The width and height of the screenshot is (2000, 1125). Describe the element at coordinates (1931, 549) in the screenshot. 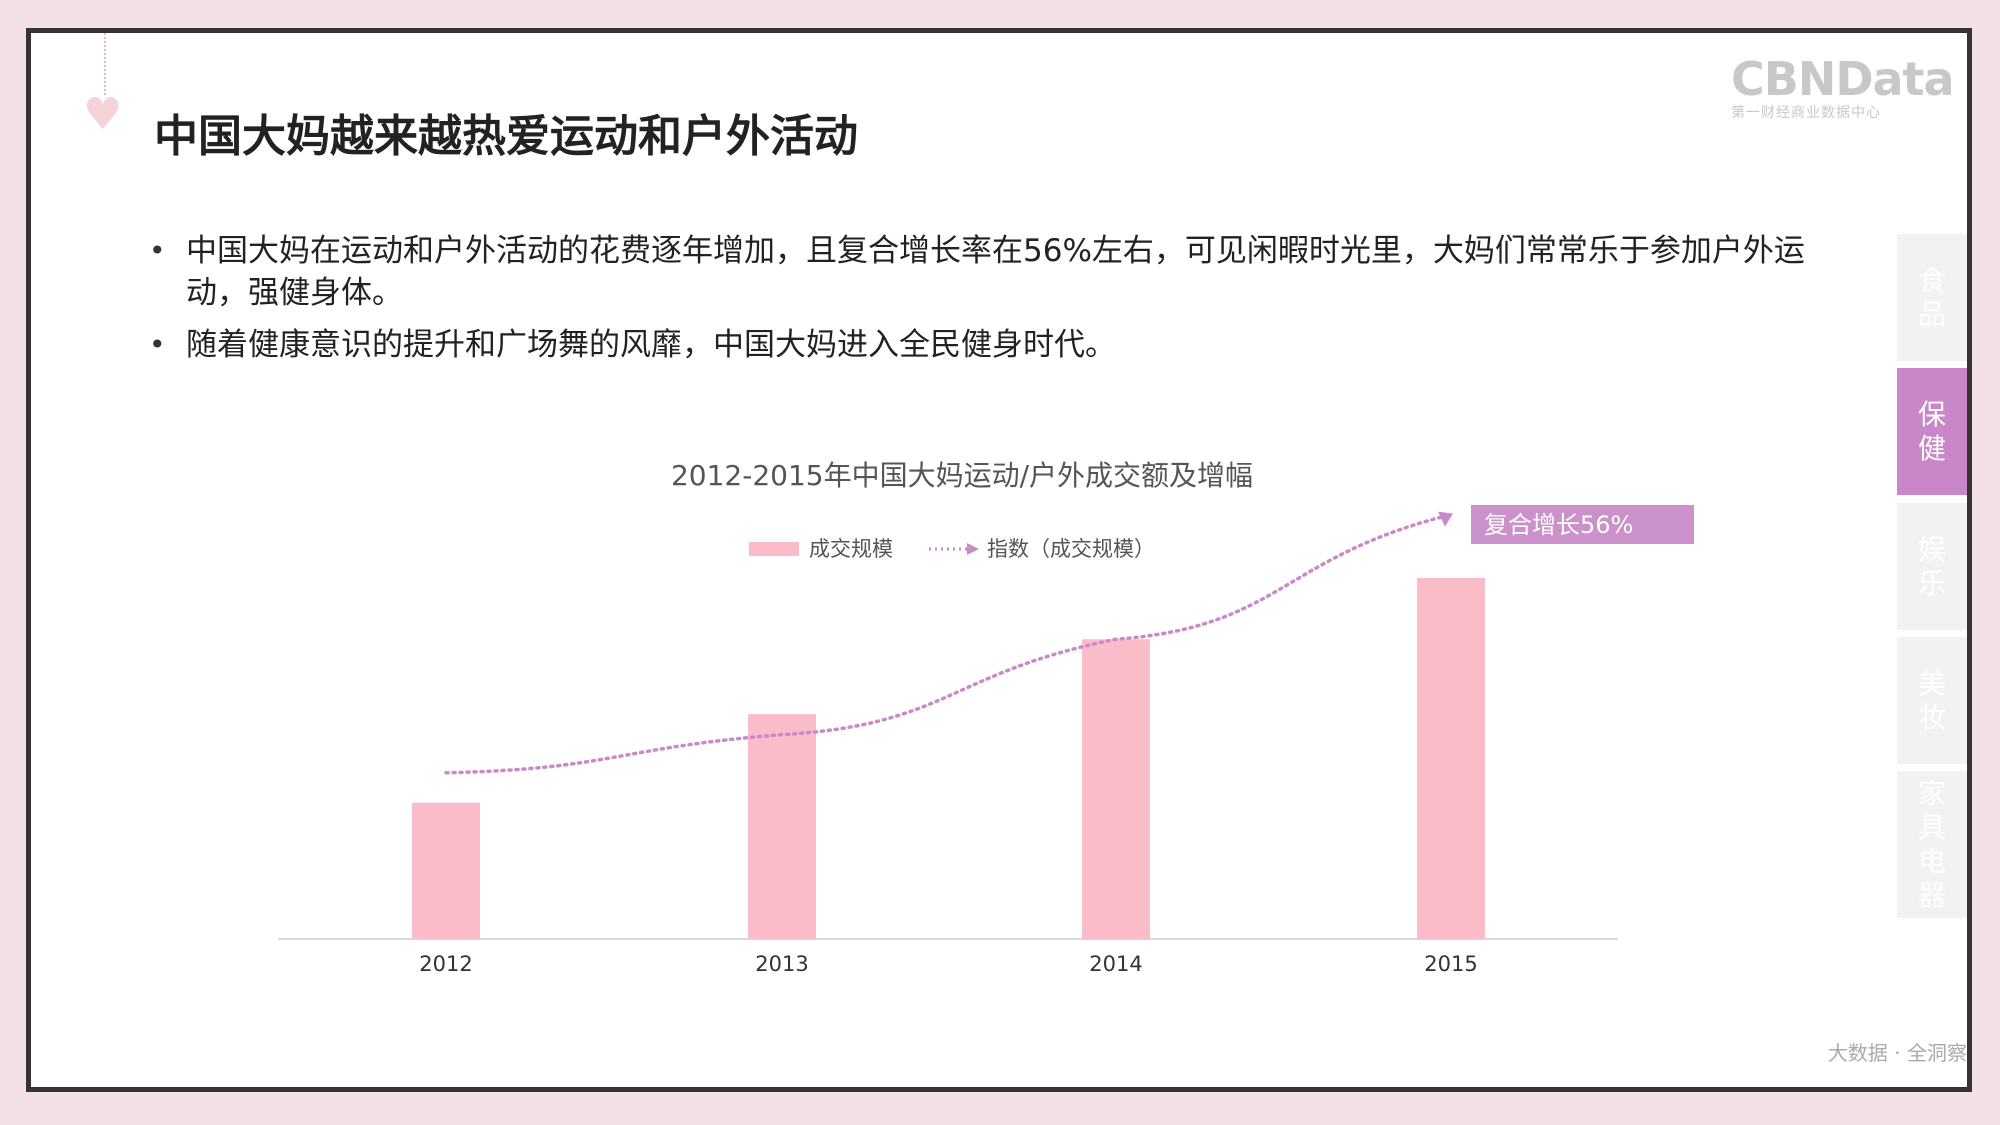

I see `side-tab-char: 娱` at that location.